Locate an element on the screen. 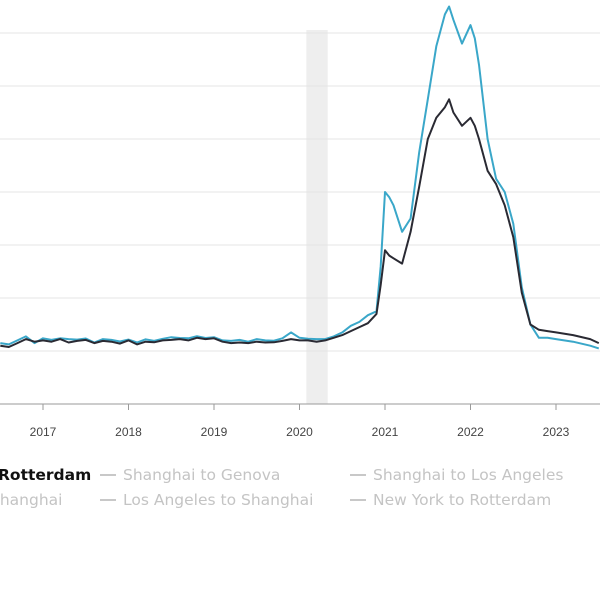  legend-label: Shanghai to Los Angeles is located at coordinates (468, 475).